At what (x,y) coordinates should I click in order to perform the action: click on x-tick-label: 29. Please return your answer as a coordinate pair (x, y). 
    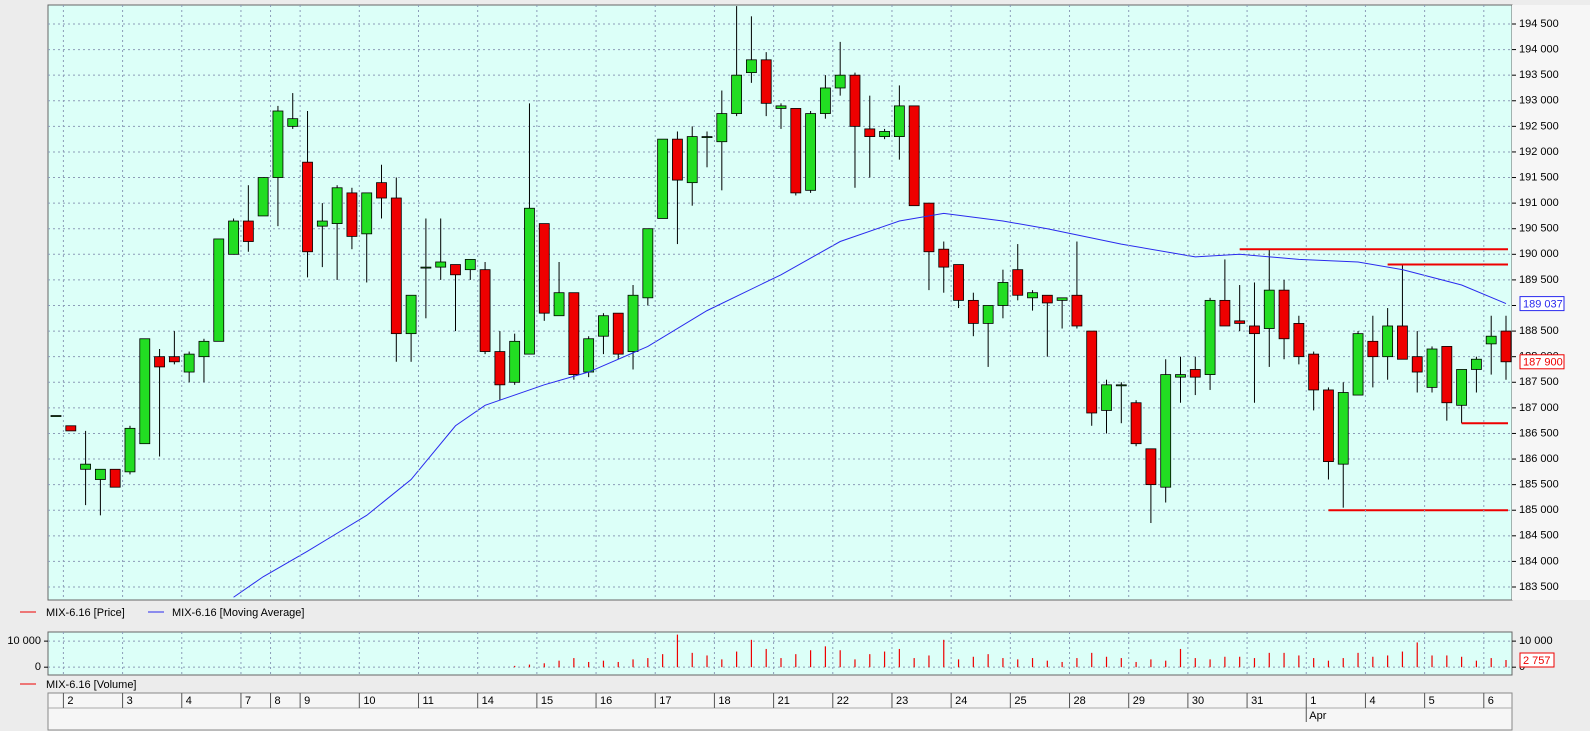
    Looking at the image, I should click on (1139, 701).